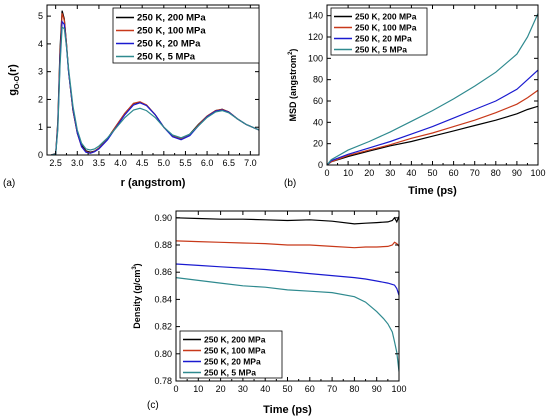 The height and width of the screenshot is (416, 550). Describe the element at coordinates (120, 163) in the screenshot. I see `x-tick-label: 4.0` at that location.